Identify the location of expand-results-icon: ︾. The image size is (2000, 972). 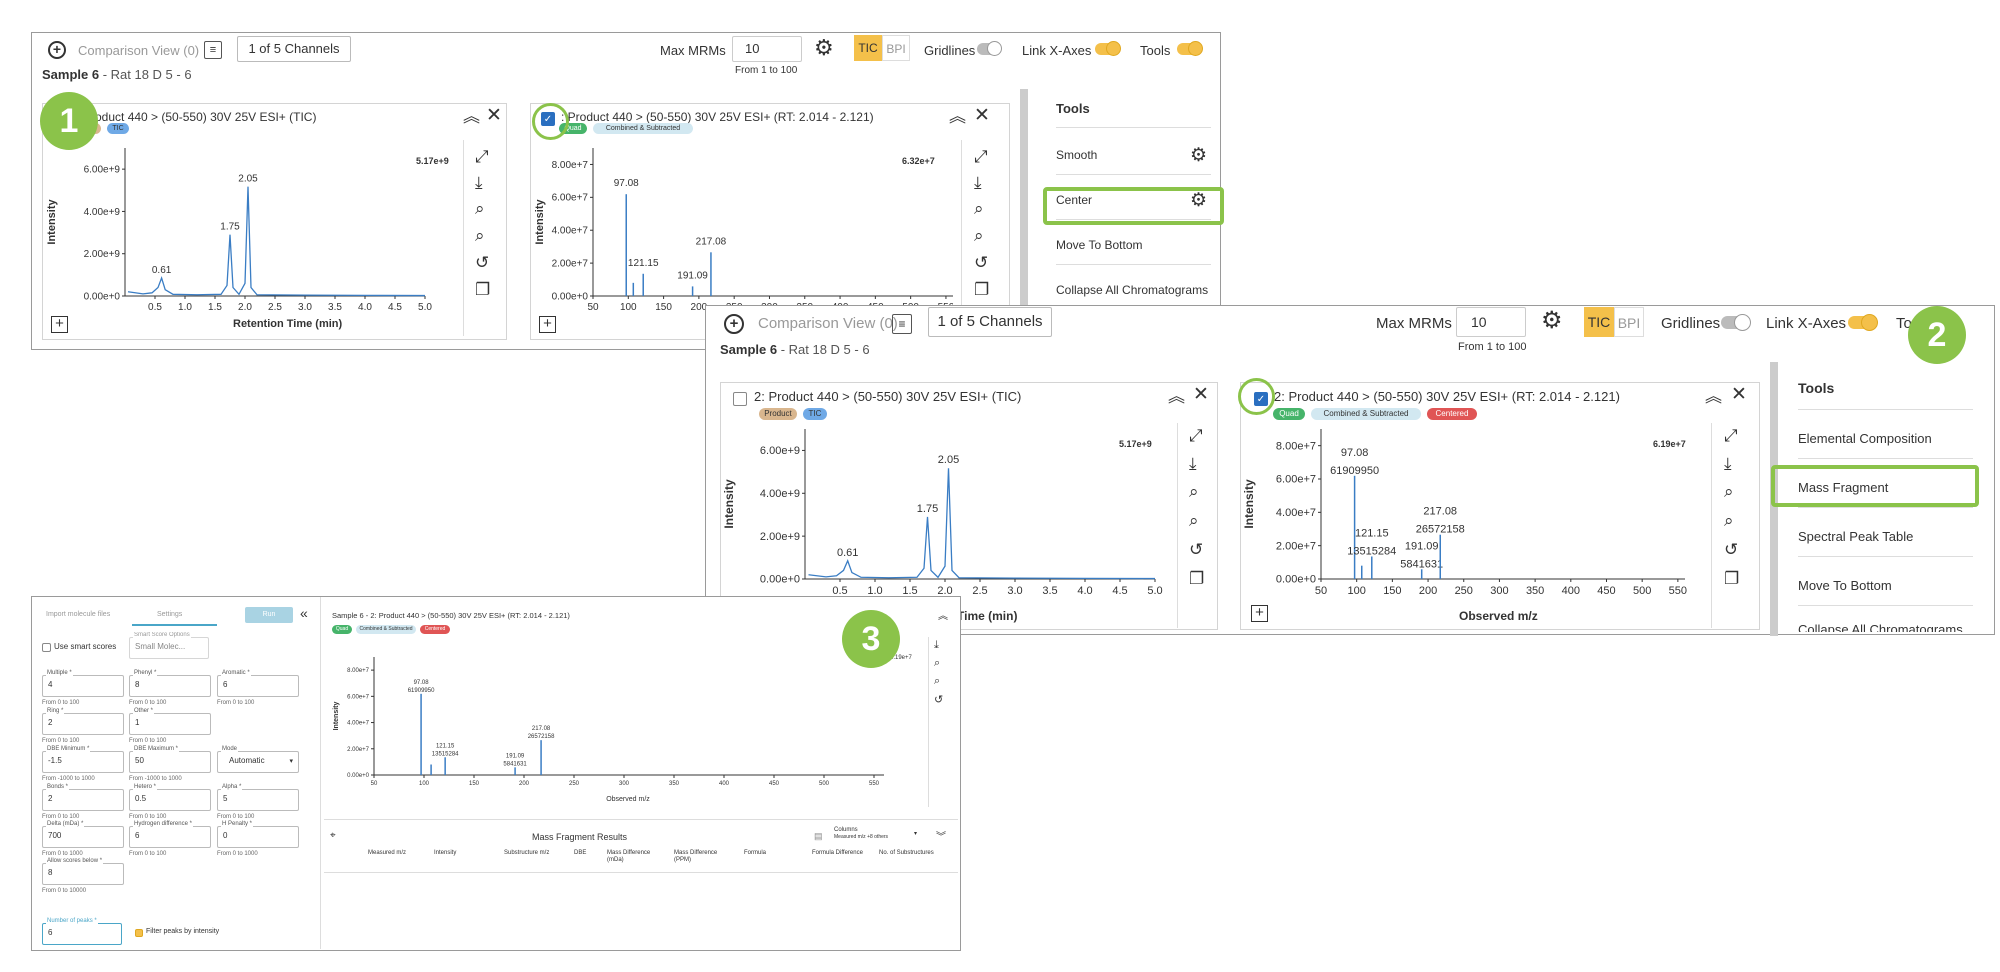
(941, 837).